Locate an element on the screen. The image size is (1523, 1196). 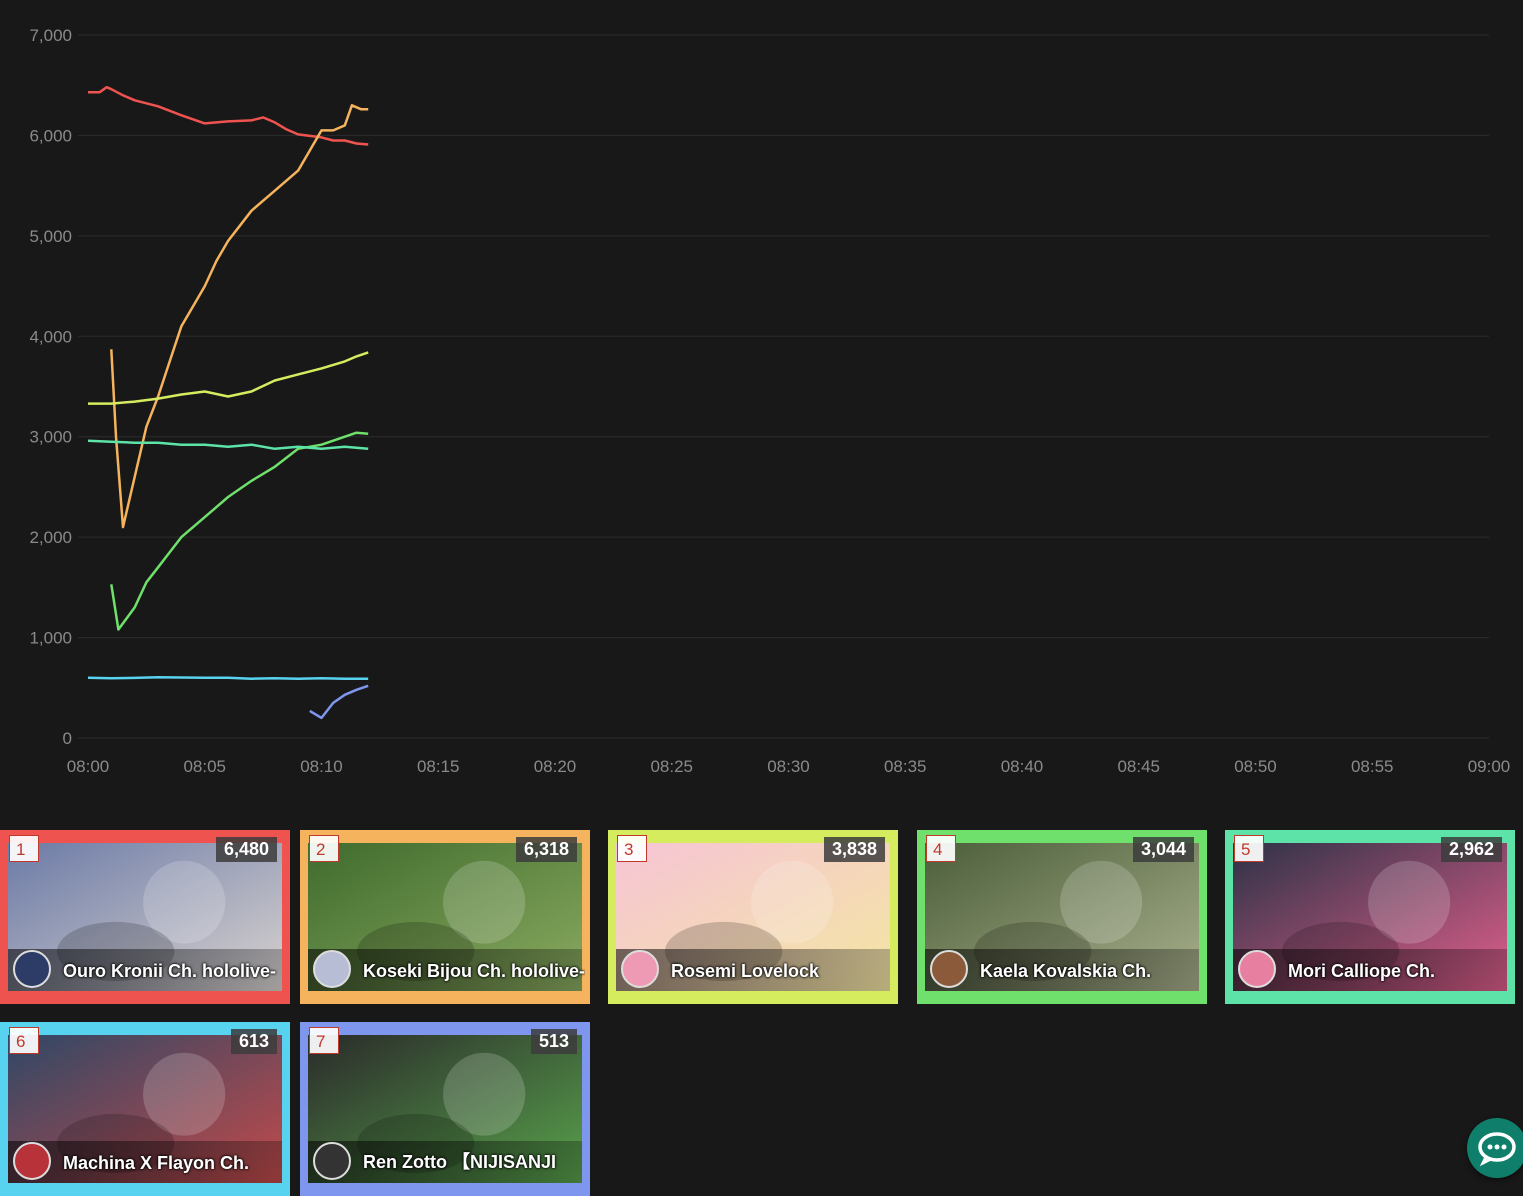
channel-name: Machina X Flayon Ch. is located at coordinates (156, 1163).